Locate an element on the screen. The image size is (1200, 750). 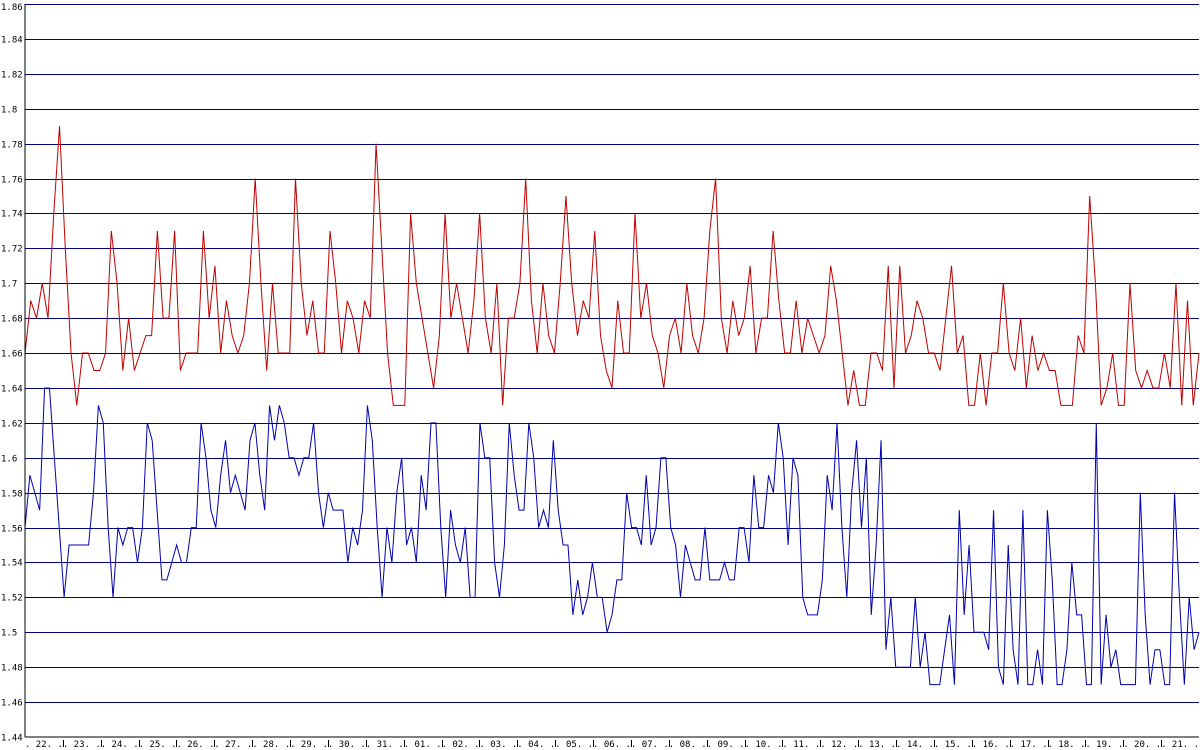
x-tick-label: . 21. . is located at coordinates (1180, 745).